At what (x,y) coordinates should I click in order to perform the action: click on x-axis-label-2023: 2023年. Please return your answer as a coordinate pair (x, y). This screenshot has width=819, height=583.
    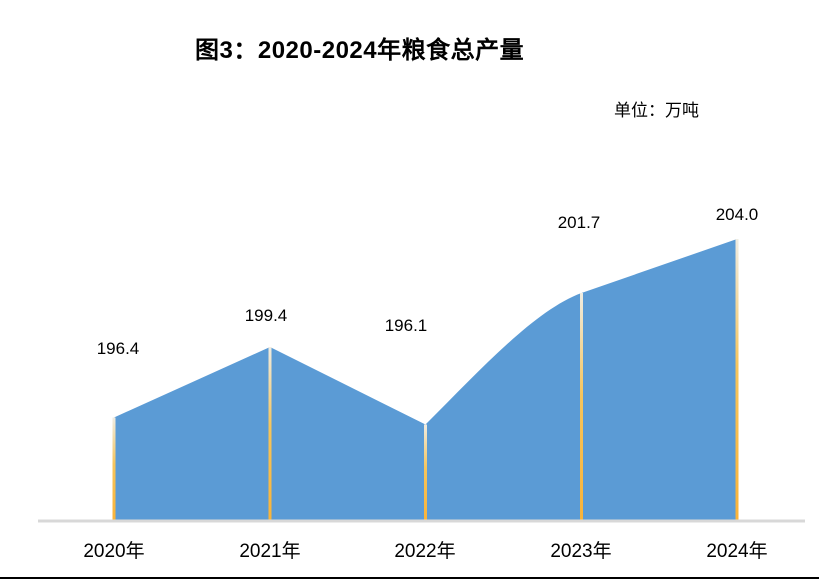
    Looking at the image, I should click on (581, 551).